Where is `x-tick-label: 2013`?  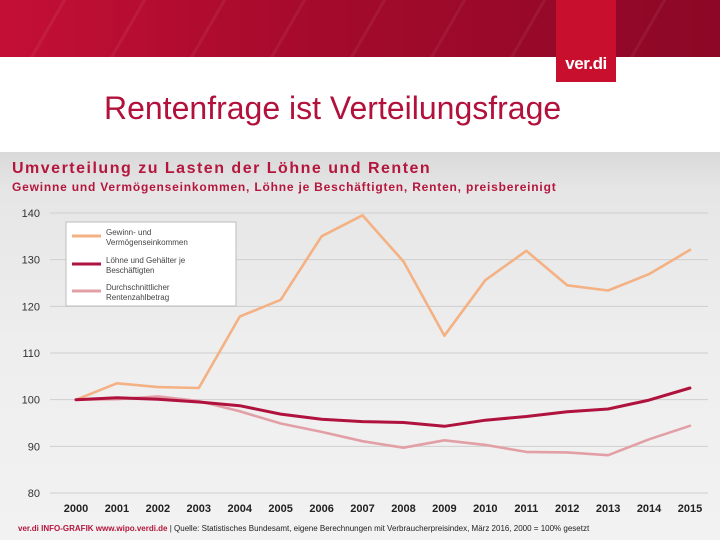
x-tick-label: 2013 is located at coordinates (608, 509).